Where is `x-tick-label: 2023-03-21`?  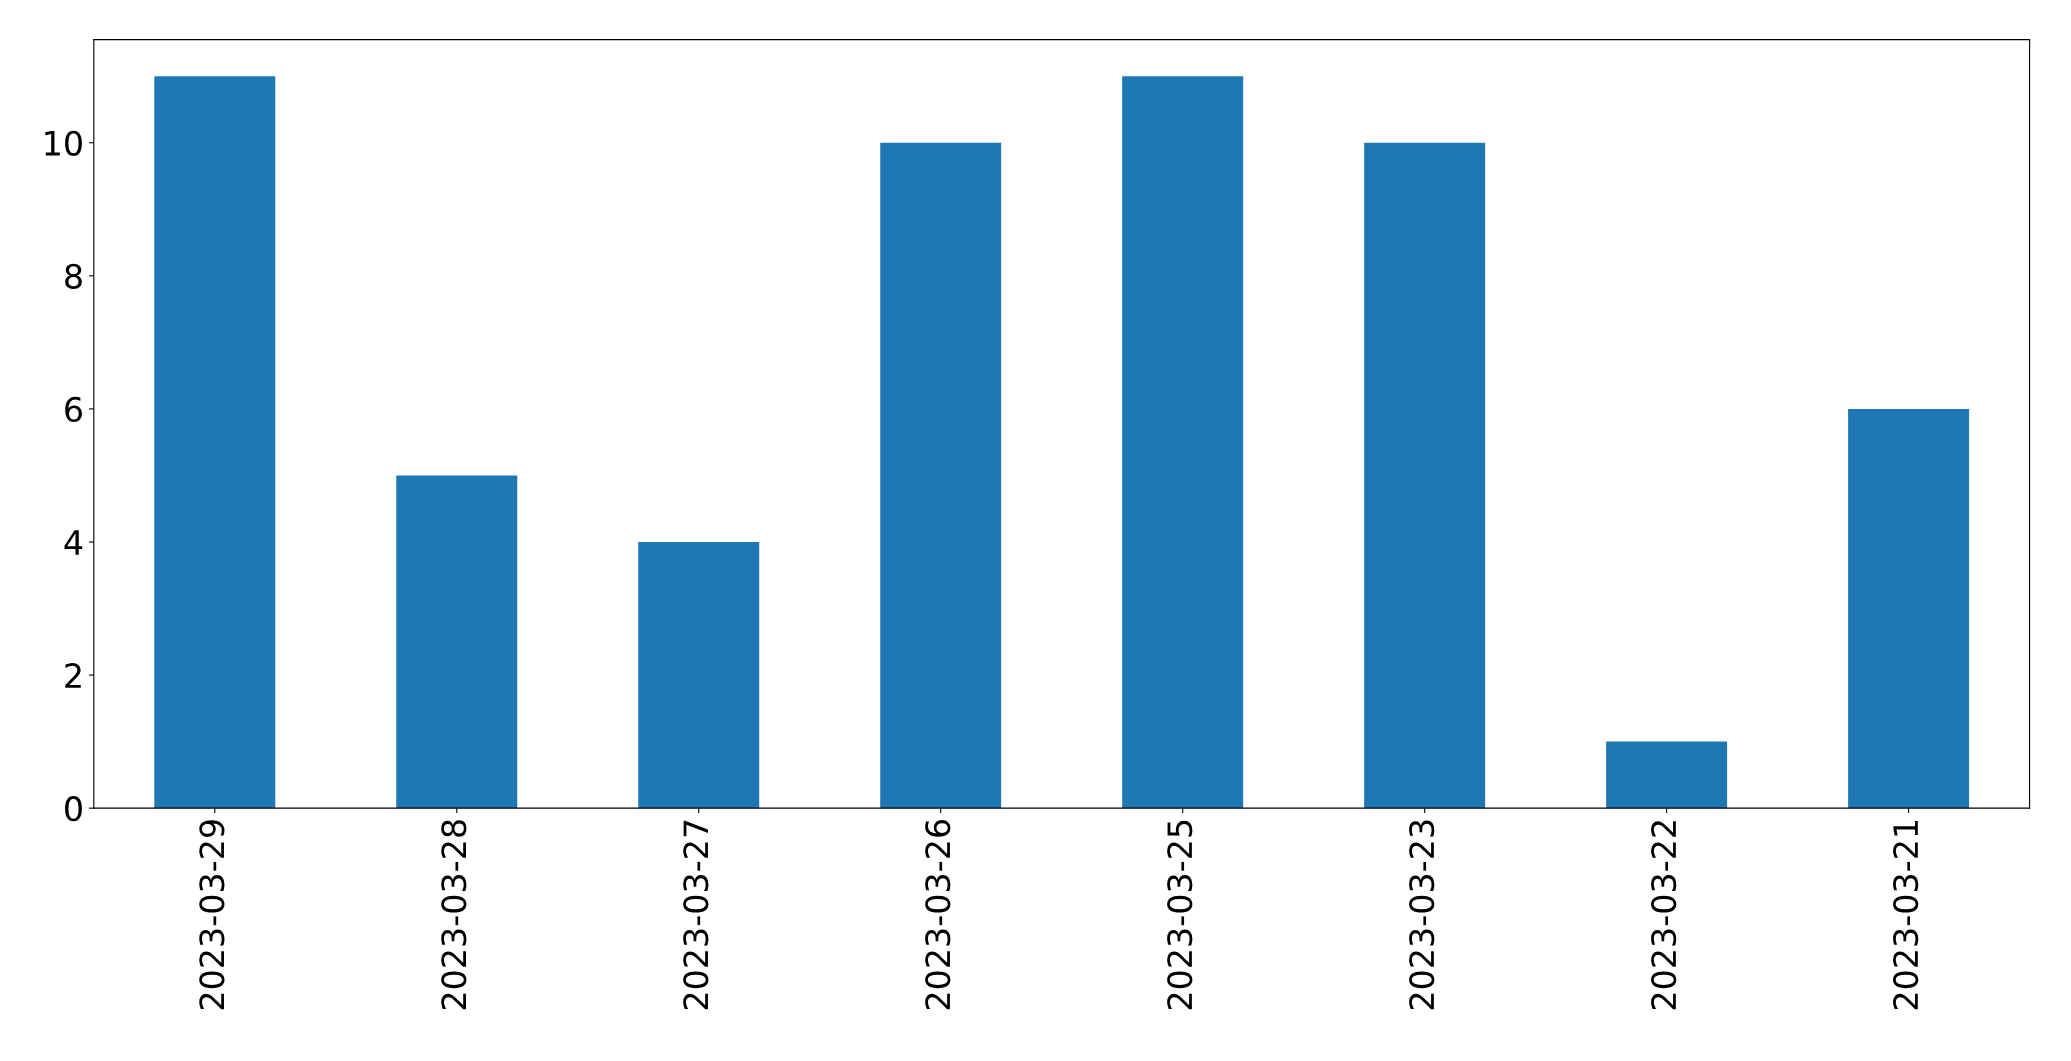 x-tick-label: 2023-03-21 is located at coordinates (1906, 915).